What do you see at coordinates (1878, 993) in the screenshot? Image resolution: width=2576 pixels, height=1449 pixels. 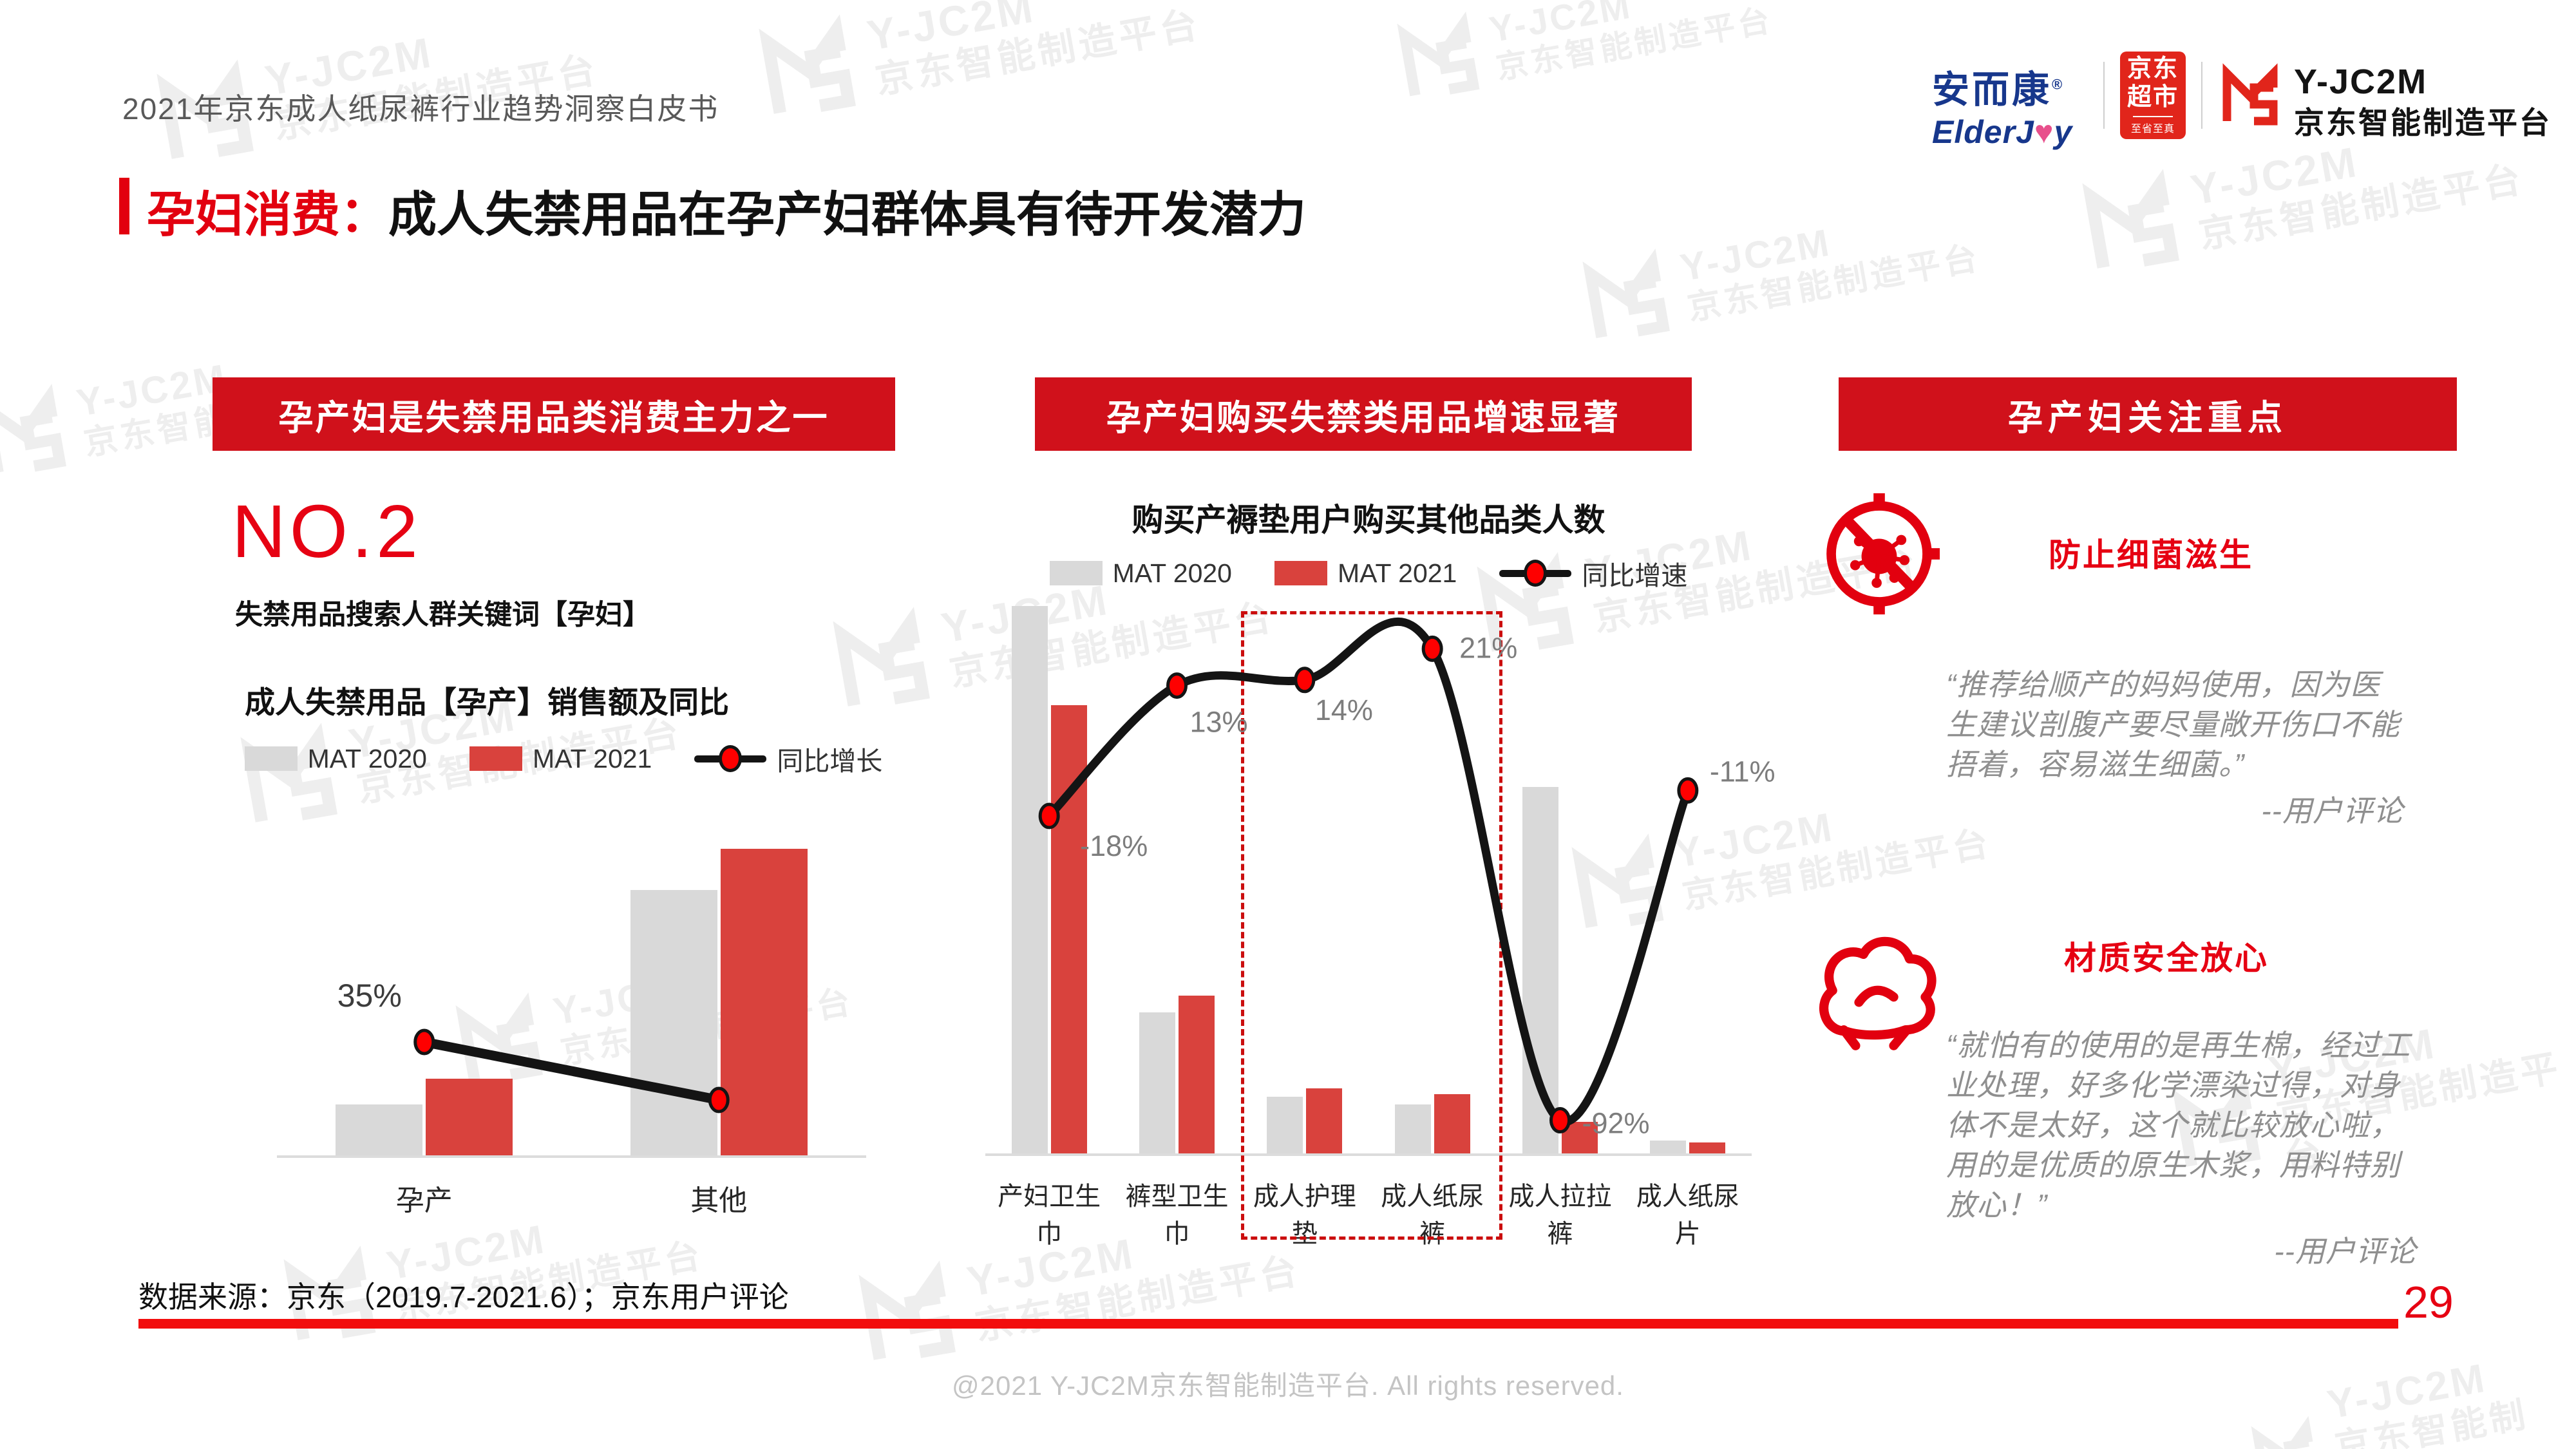 I see `cotton-icon` at bounding box center [1878, 993].